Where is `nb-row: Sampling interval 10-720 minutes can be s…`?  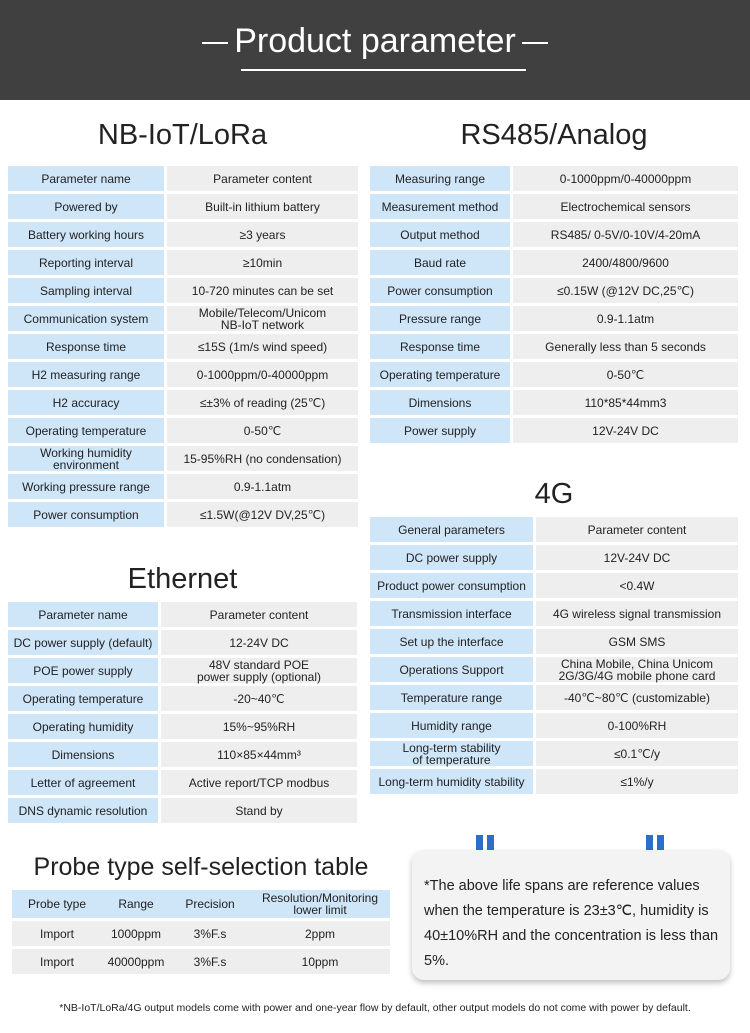
nb-row: Sampling interval 10-720 minutes can be s… is located at coordinates (183, 290).